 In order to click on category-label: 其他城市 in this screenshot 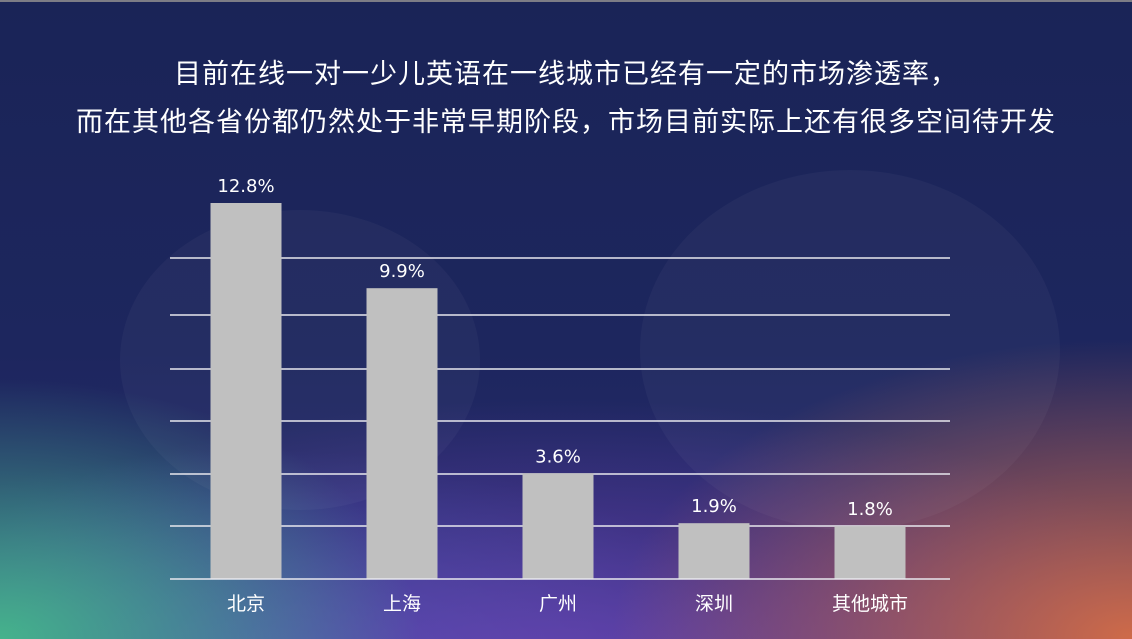, I will do `click(870, 604)`.